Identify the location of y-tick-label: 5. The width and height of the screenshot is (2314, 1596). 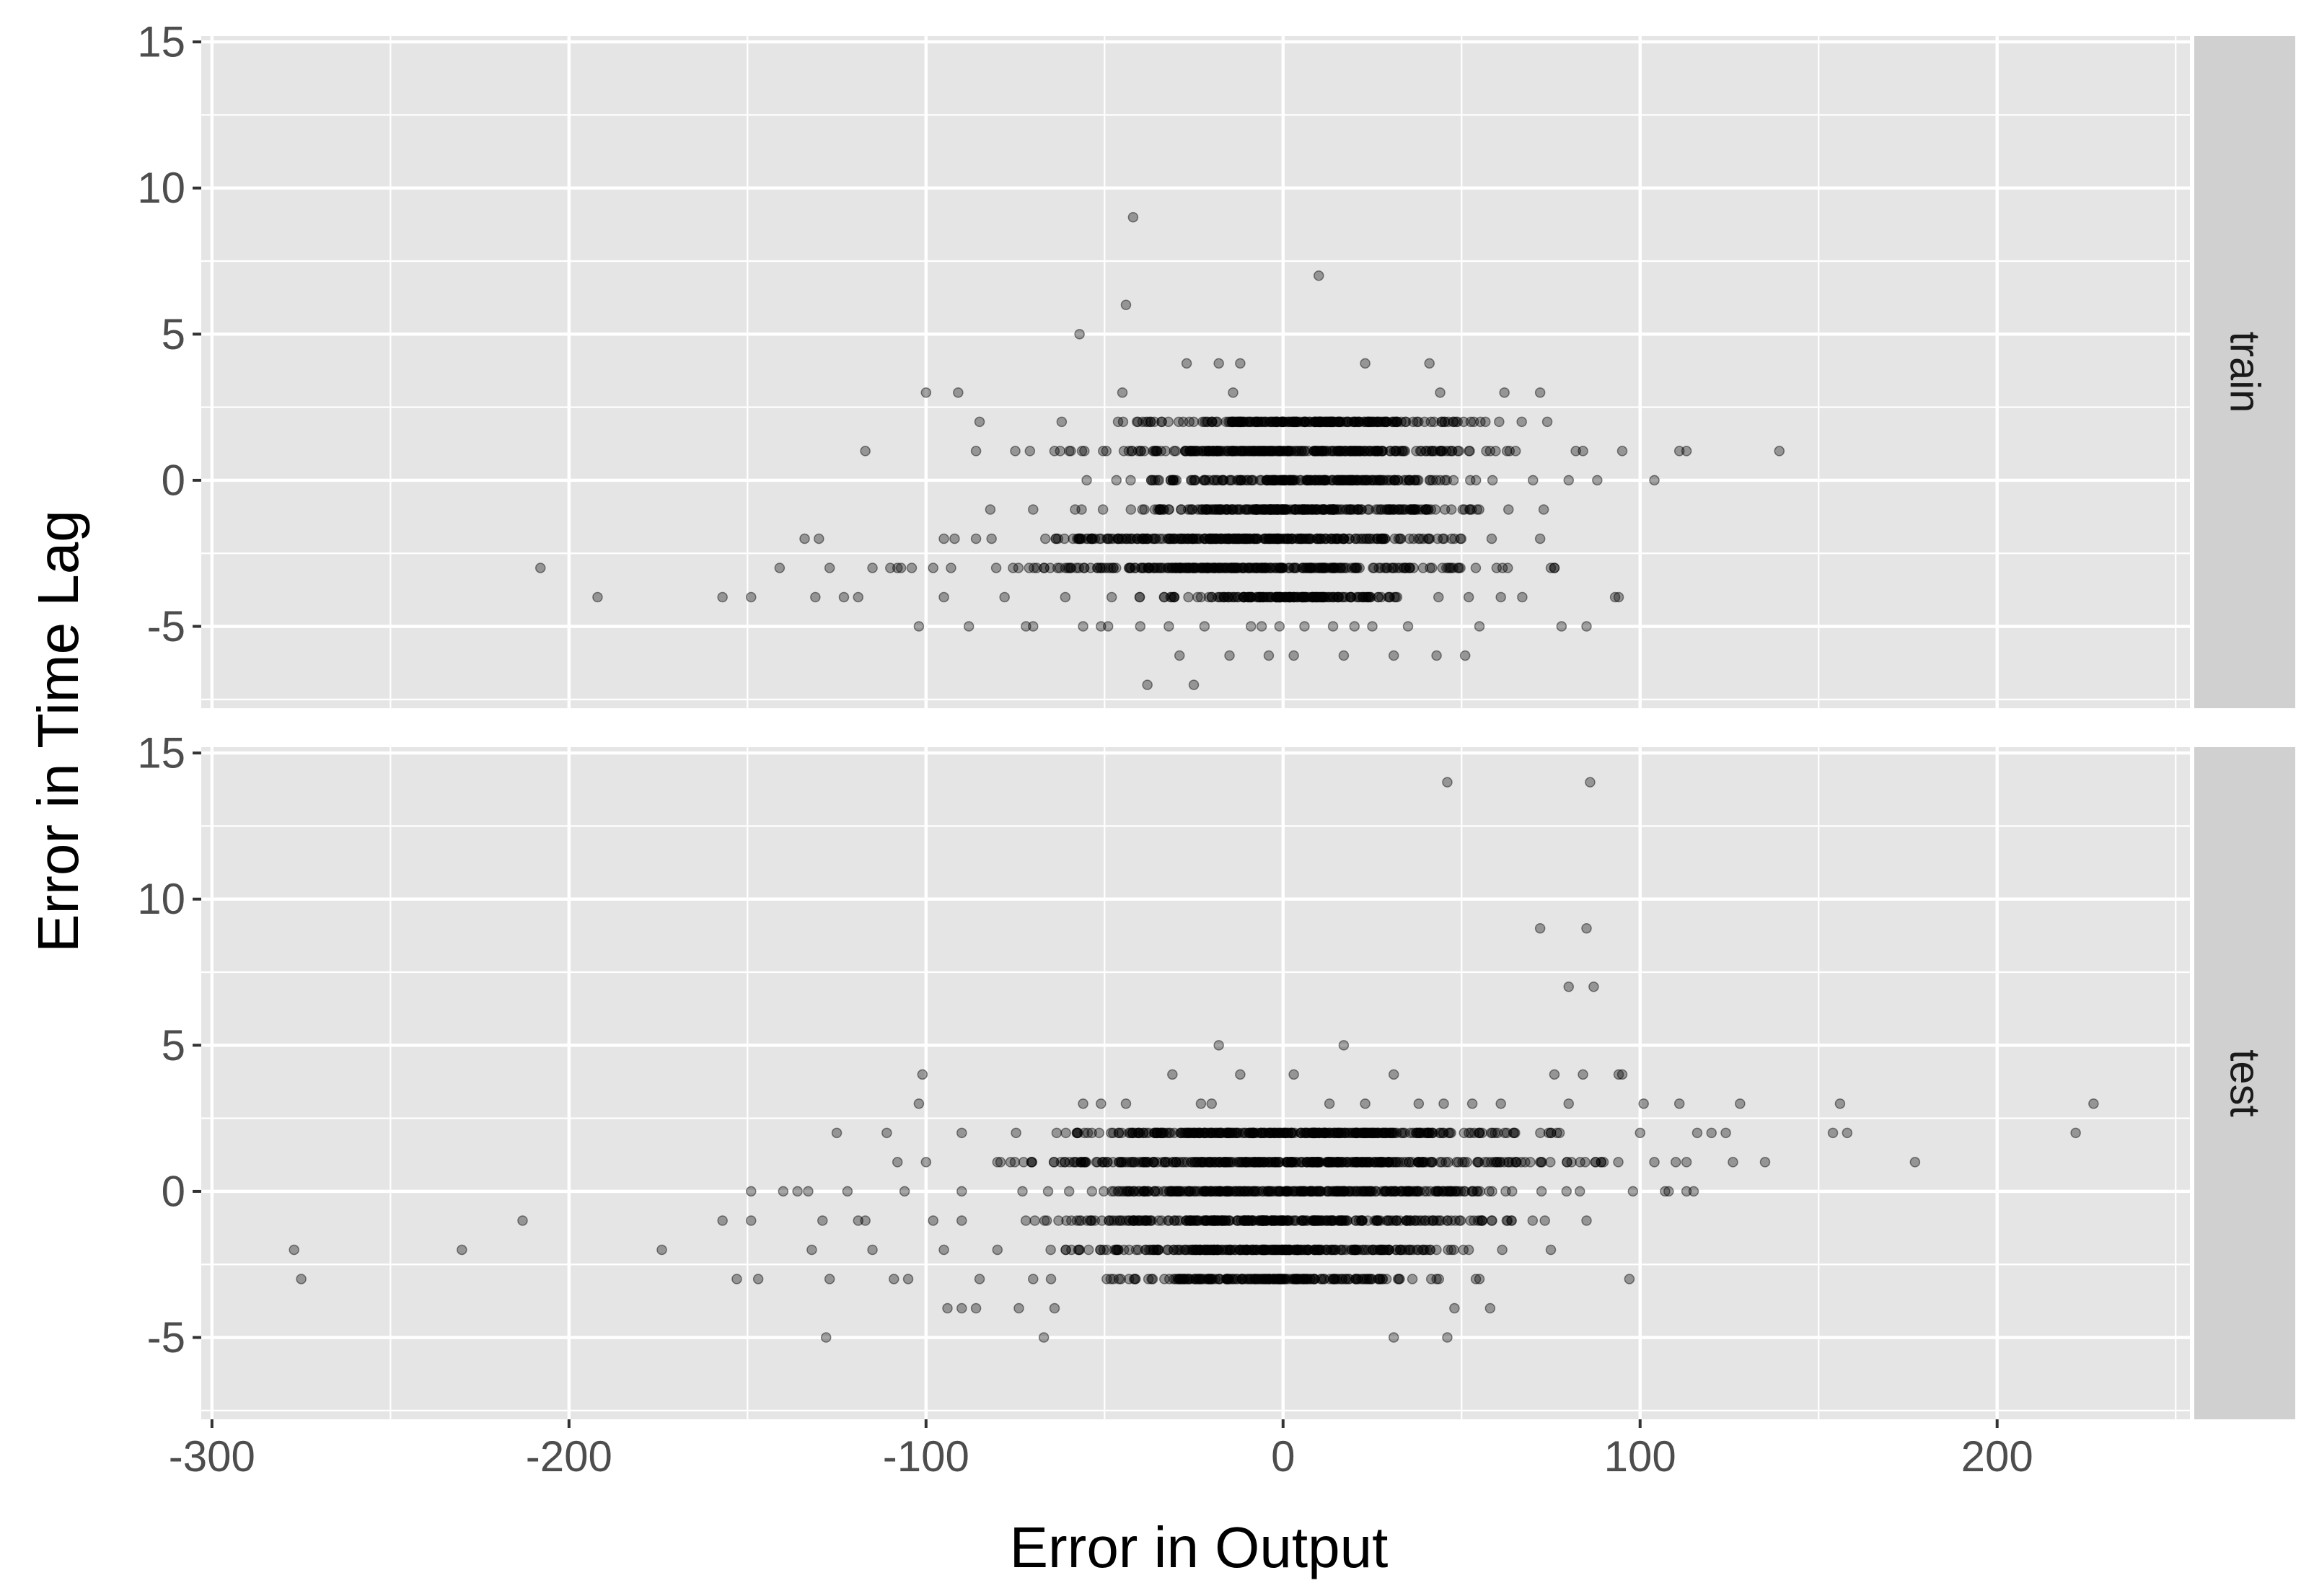
(173, 334).